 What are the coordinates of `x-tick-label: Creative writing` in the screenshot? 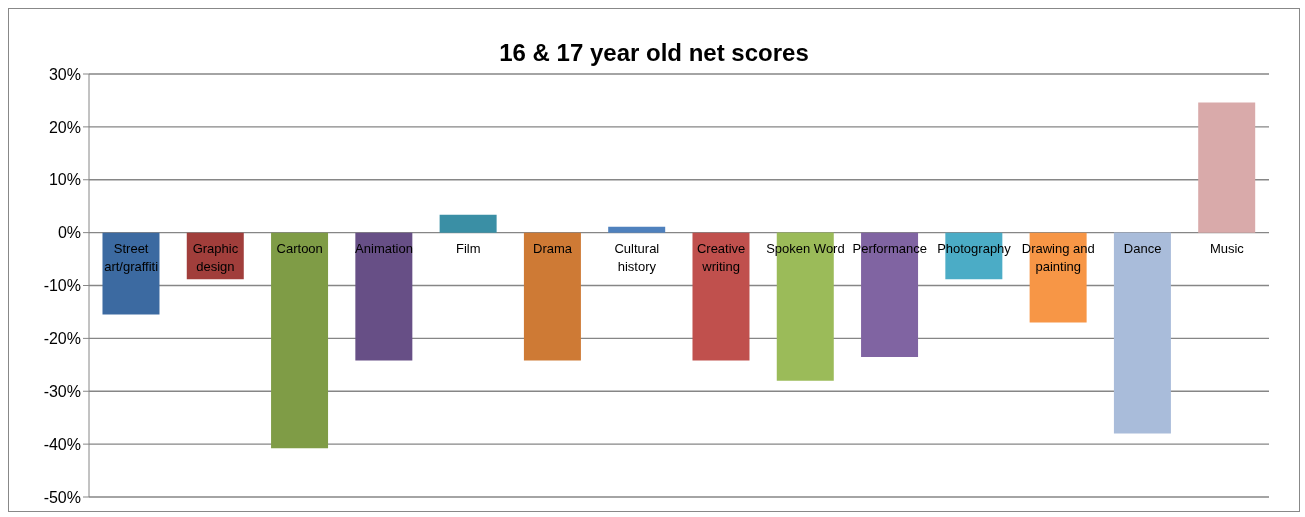 It's located at (721, 257).